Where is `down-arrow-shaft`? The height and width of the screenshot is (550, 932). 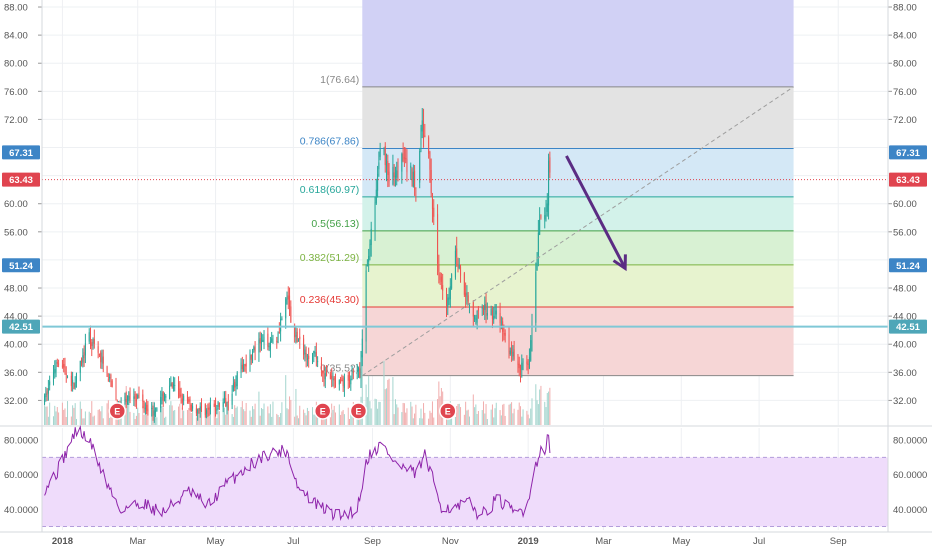 down-arrow-shaft is located at coordinates (596, 212).